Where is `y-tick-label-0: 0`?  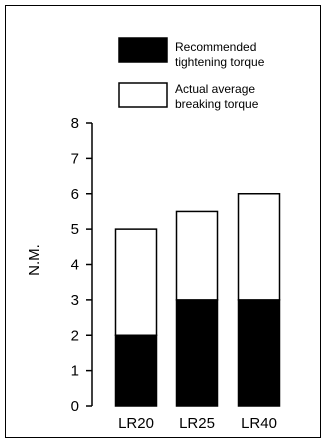
y-tick-label-0: 0 is located at coordinates (75, 406).